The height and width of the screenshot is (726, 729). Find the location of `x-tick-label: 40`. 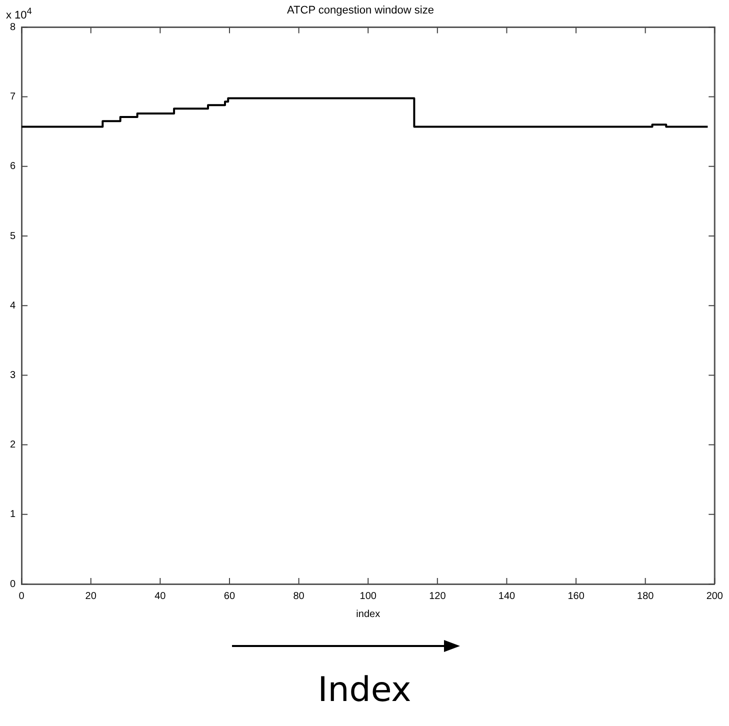

x-tick-label: 40 is located at coordinates (160, 596).